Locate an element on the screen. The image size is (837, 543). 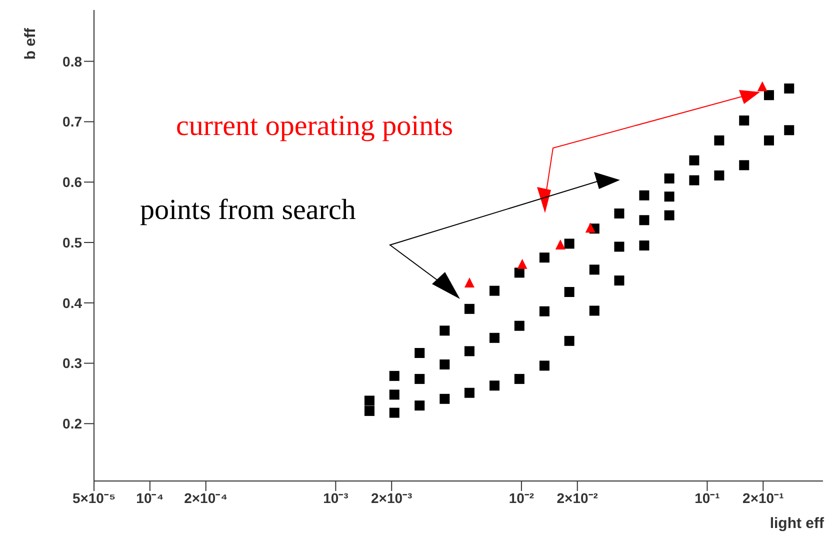
x-tick-label: 10⁻¹ is located at coordinates (707, 498).